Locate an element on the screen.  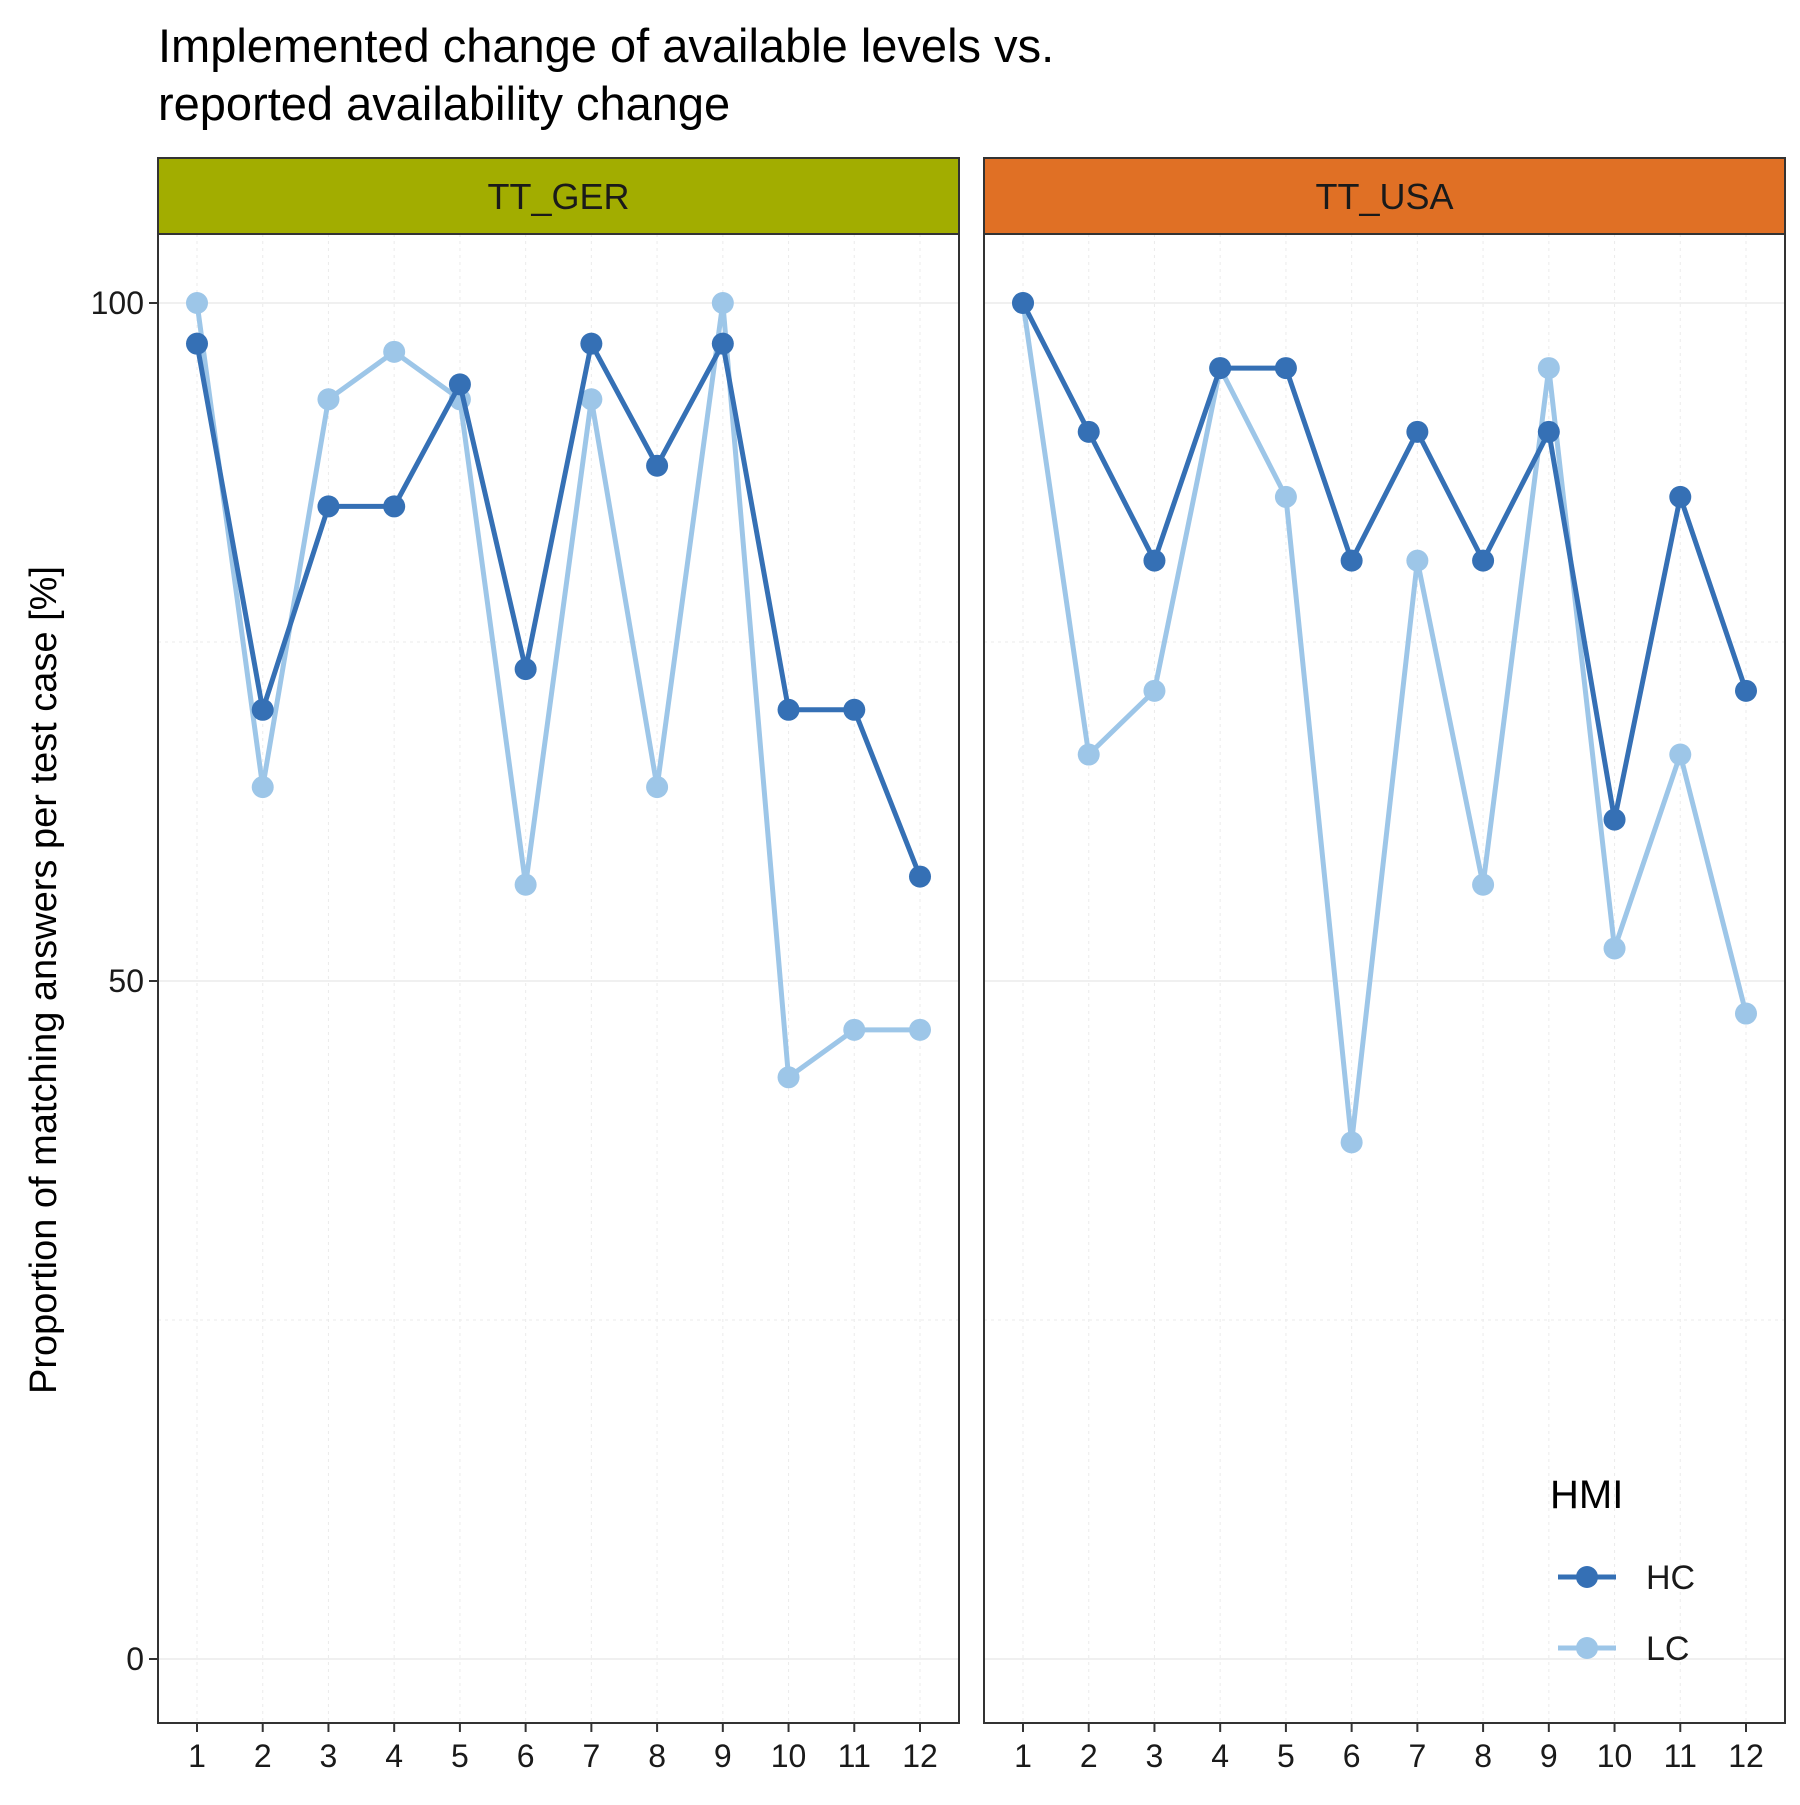
legend-title: HMI is located at coordinates (1586, 1495).